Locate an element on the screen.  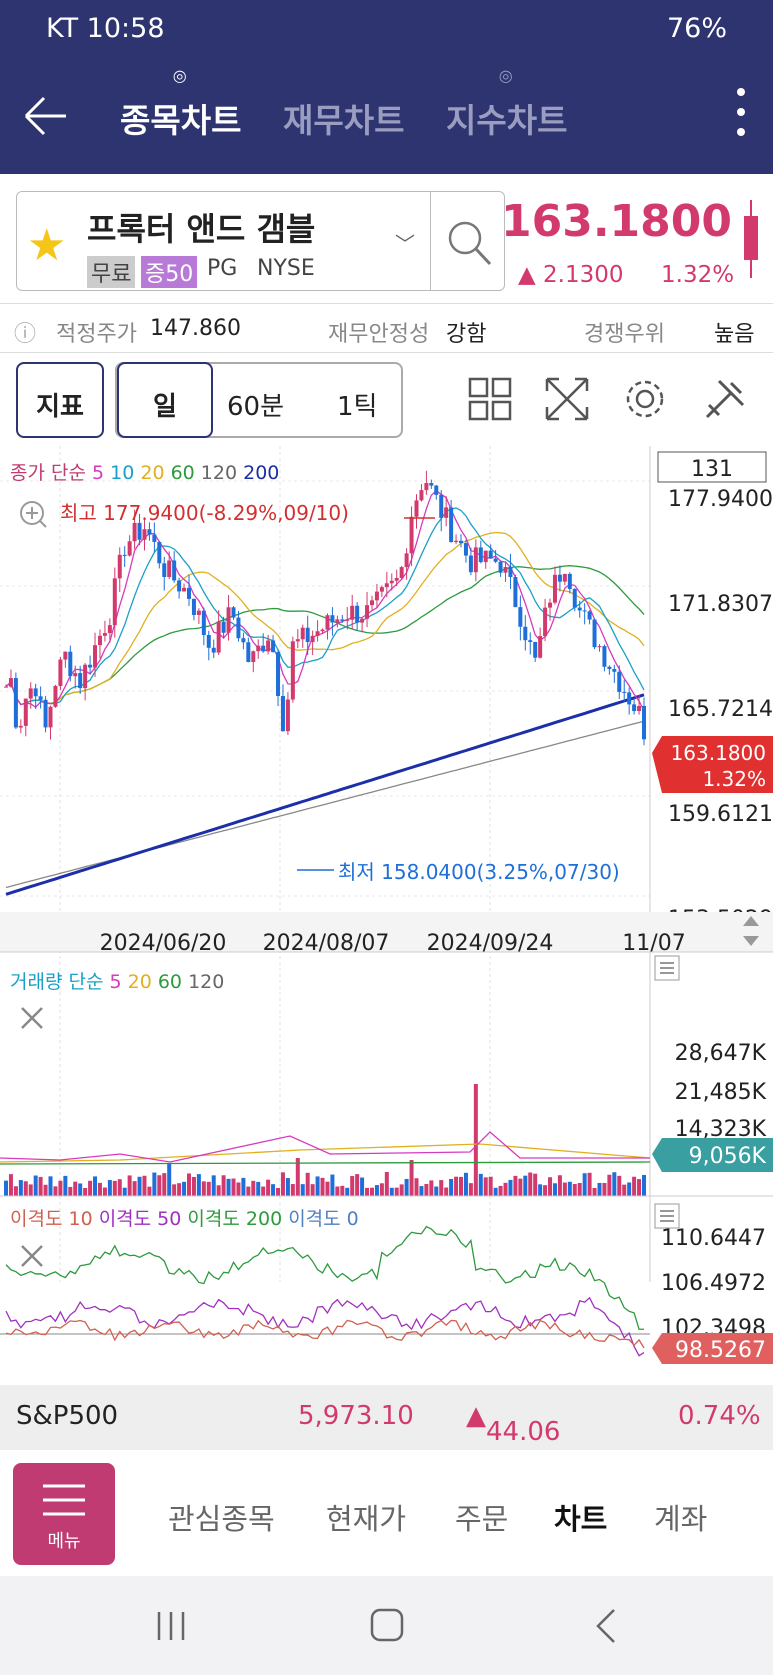
help-icon: ⓘ is located at coordinates (25, 334).